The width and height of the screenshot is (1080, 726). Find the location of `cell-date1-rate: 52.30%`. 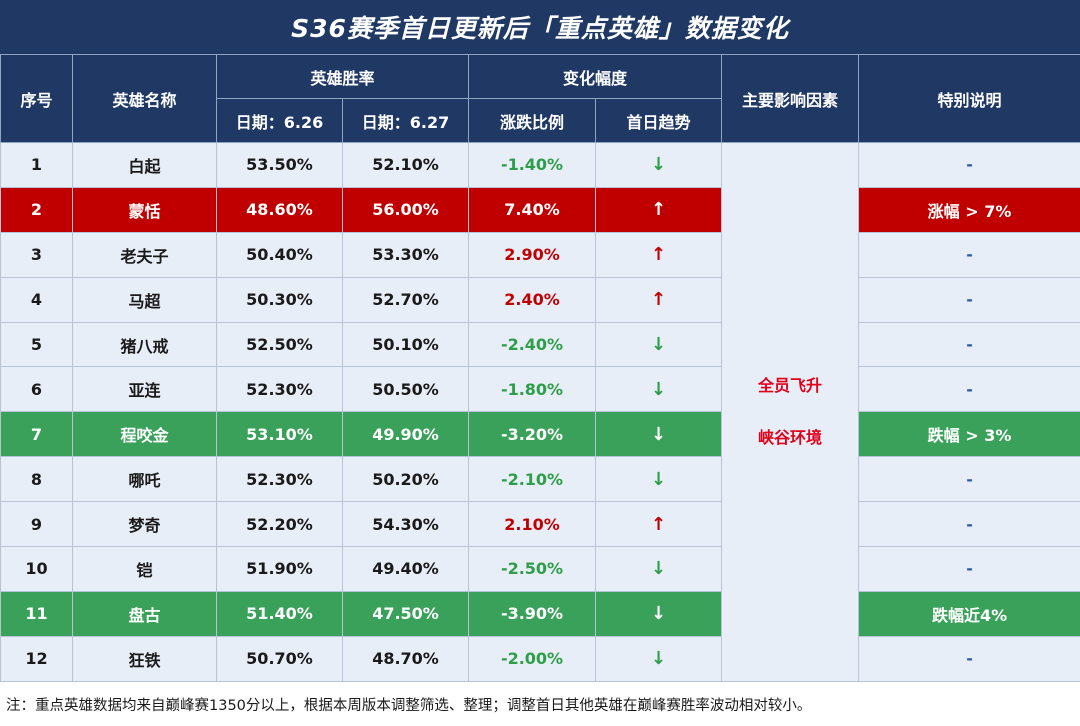

cell-date1-rate: 52.30% is located at coordinates (279, 389).